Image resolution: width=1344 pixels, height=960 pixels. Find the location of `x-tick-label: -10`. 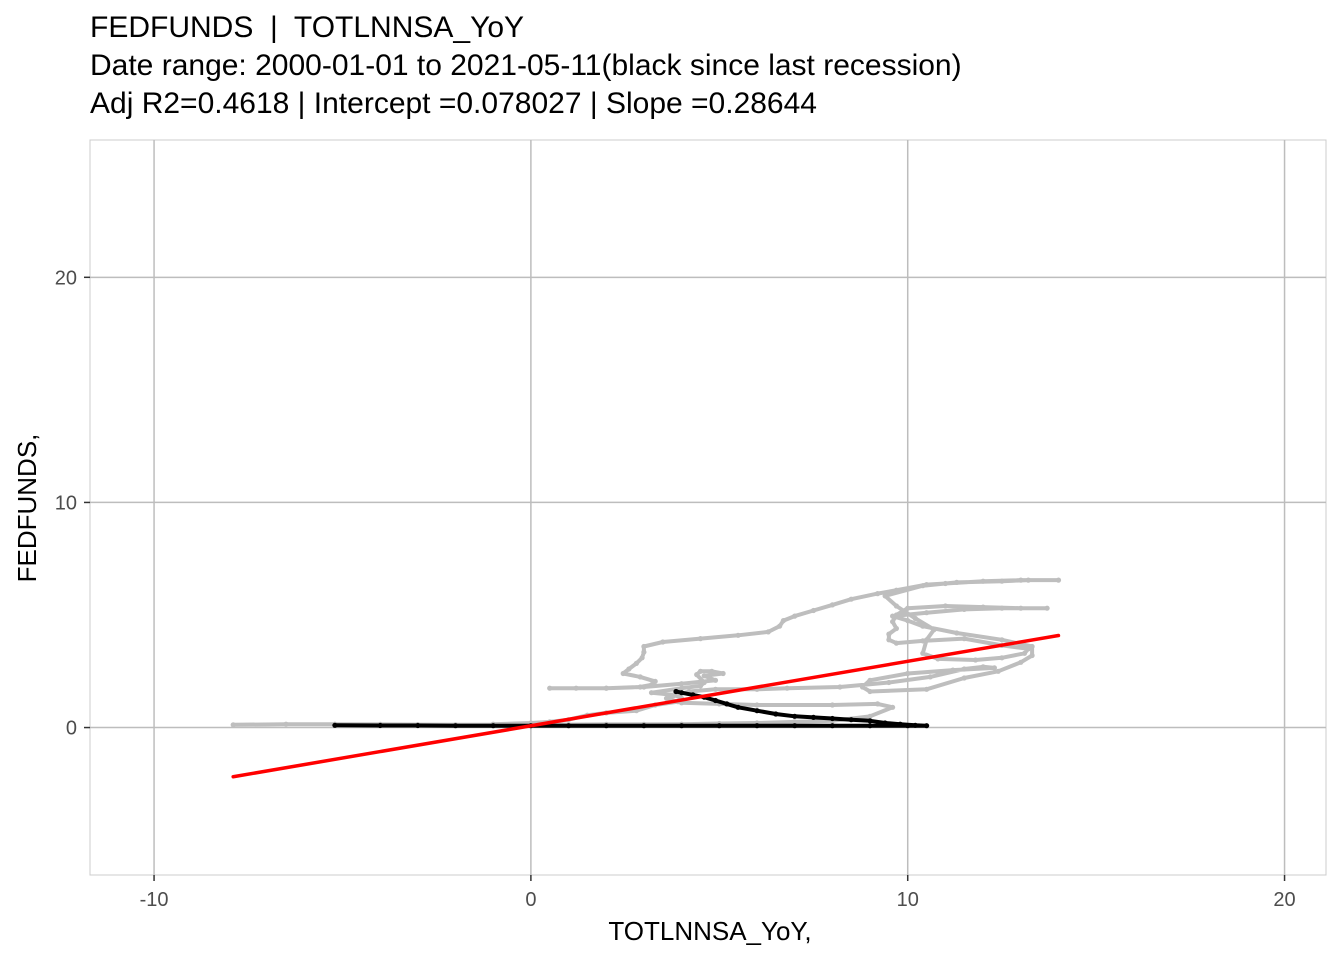

x-tick-label: -10 is located at coordinates (154, 900).